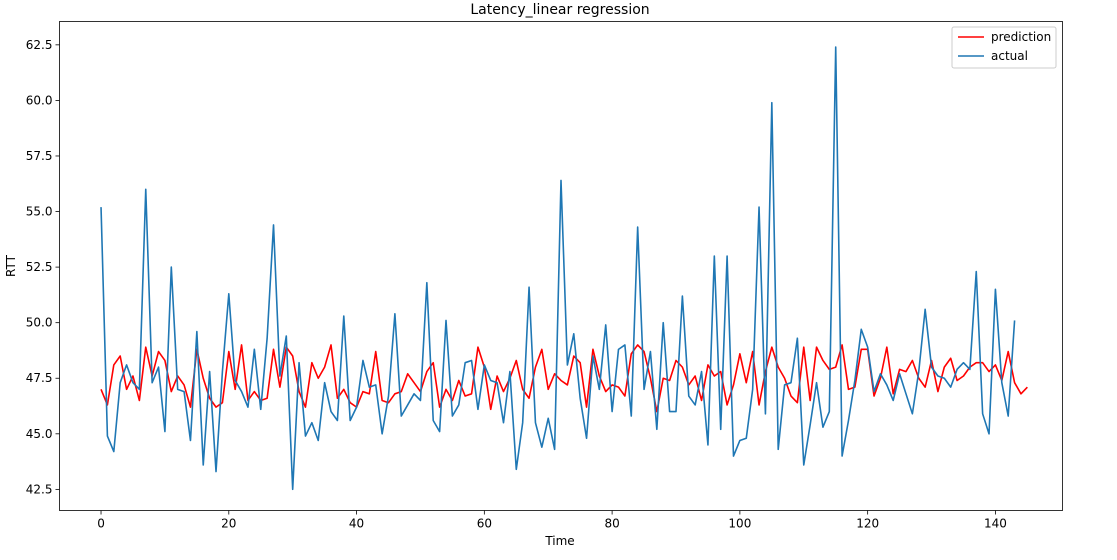 This screenshot has width=1117, height=560. Describe the element at coordinates (39, 323) in the screenshot. I see `y-tick-label: 50.0` at that location.